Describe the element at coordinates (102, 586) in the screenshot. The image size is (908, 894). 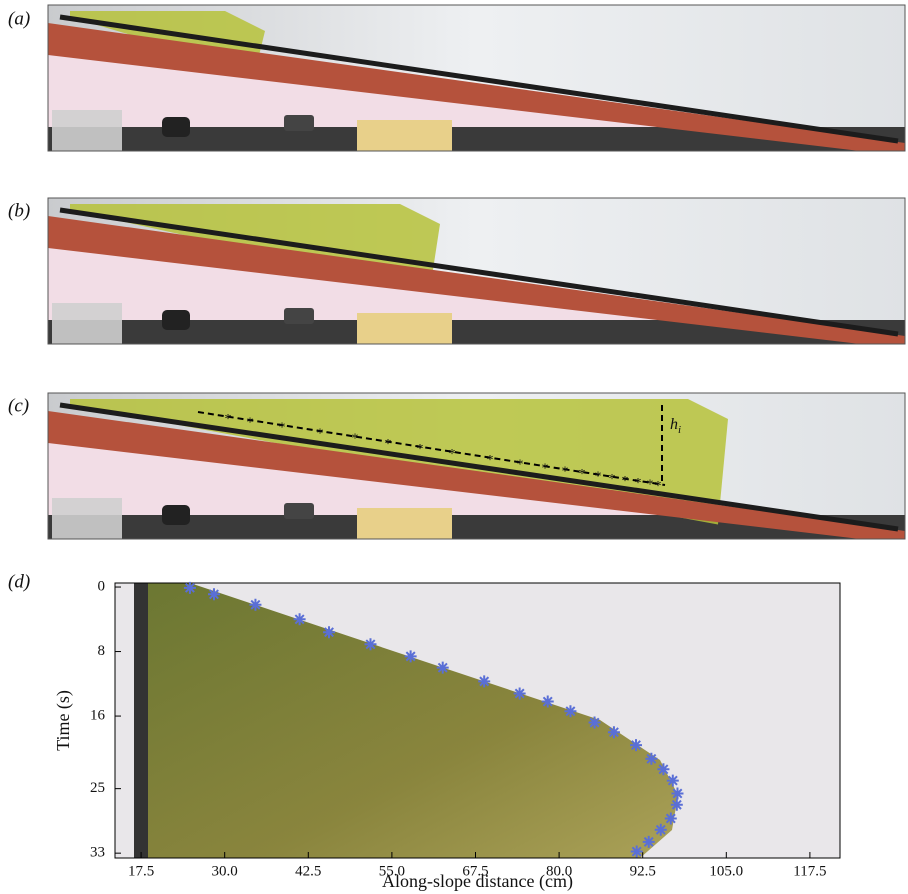
I see `y-tick-label: 0` at that location.